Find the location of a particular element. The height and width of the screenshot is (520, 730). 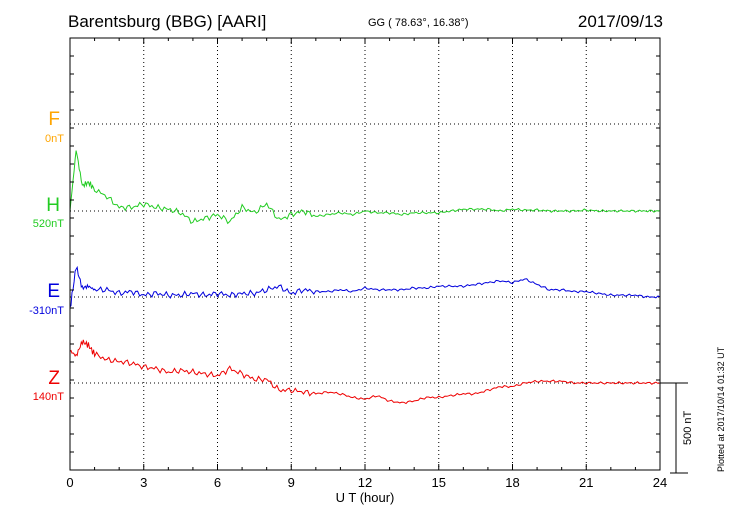

x-tick-label: 6 is located at coordinates (217, 482).